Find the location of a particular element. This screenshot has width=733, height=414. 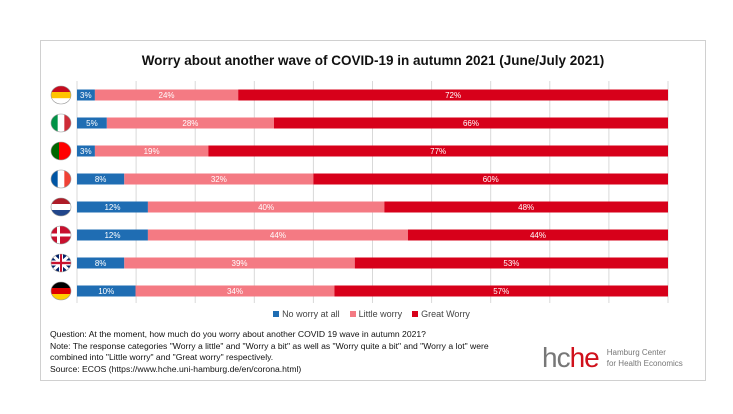

data-label: 57% is located at coordinates (501, 291).